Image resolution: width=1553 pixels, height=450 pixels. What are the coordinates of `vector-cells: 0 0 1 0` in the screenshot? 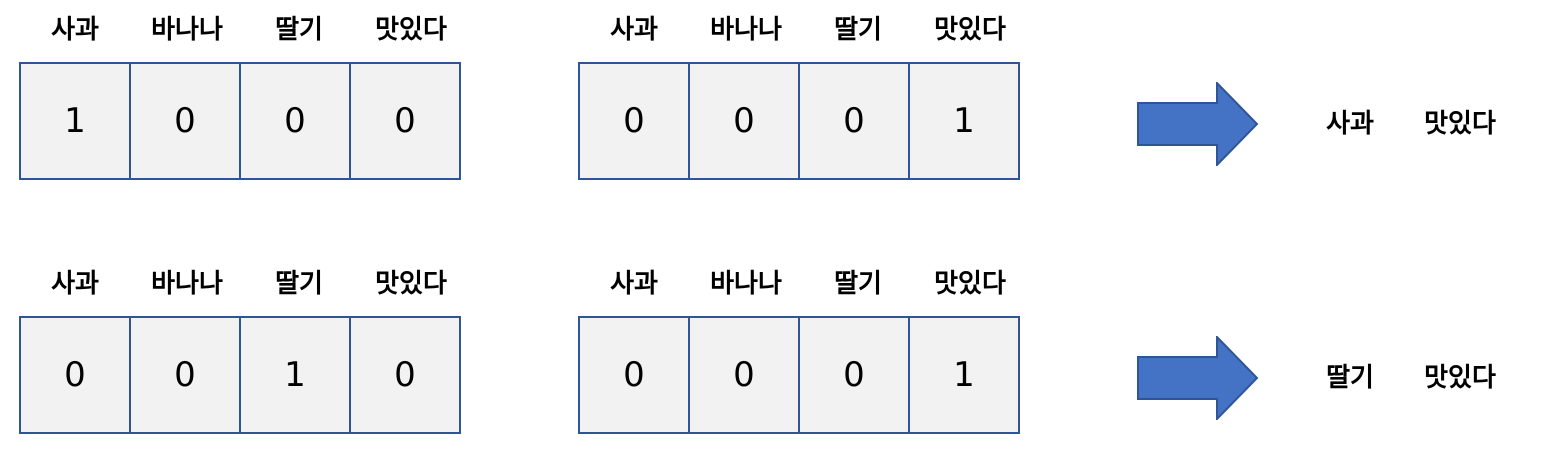 It's located at (243, 375).